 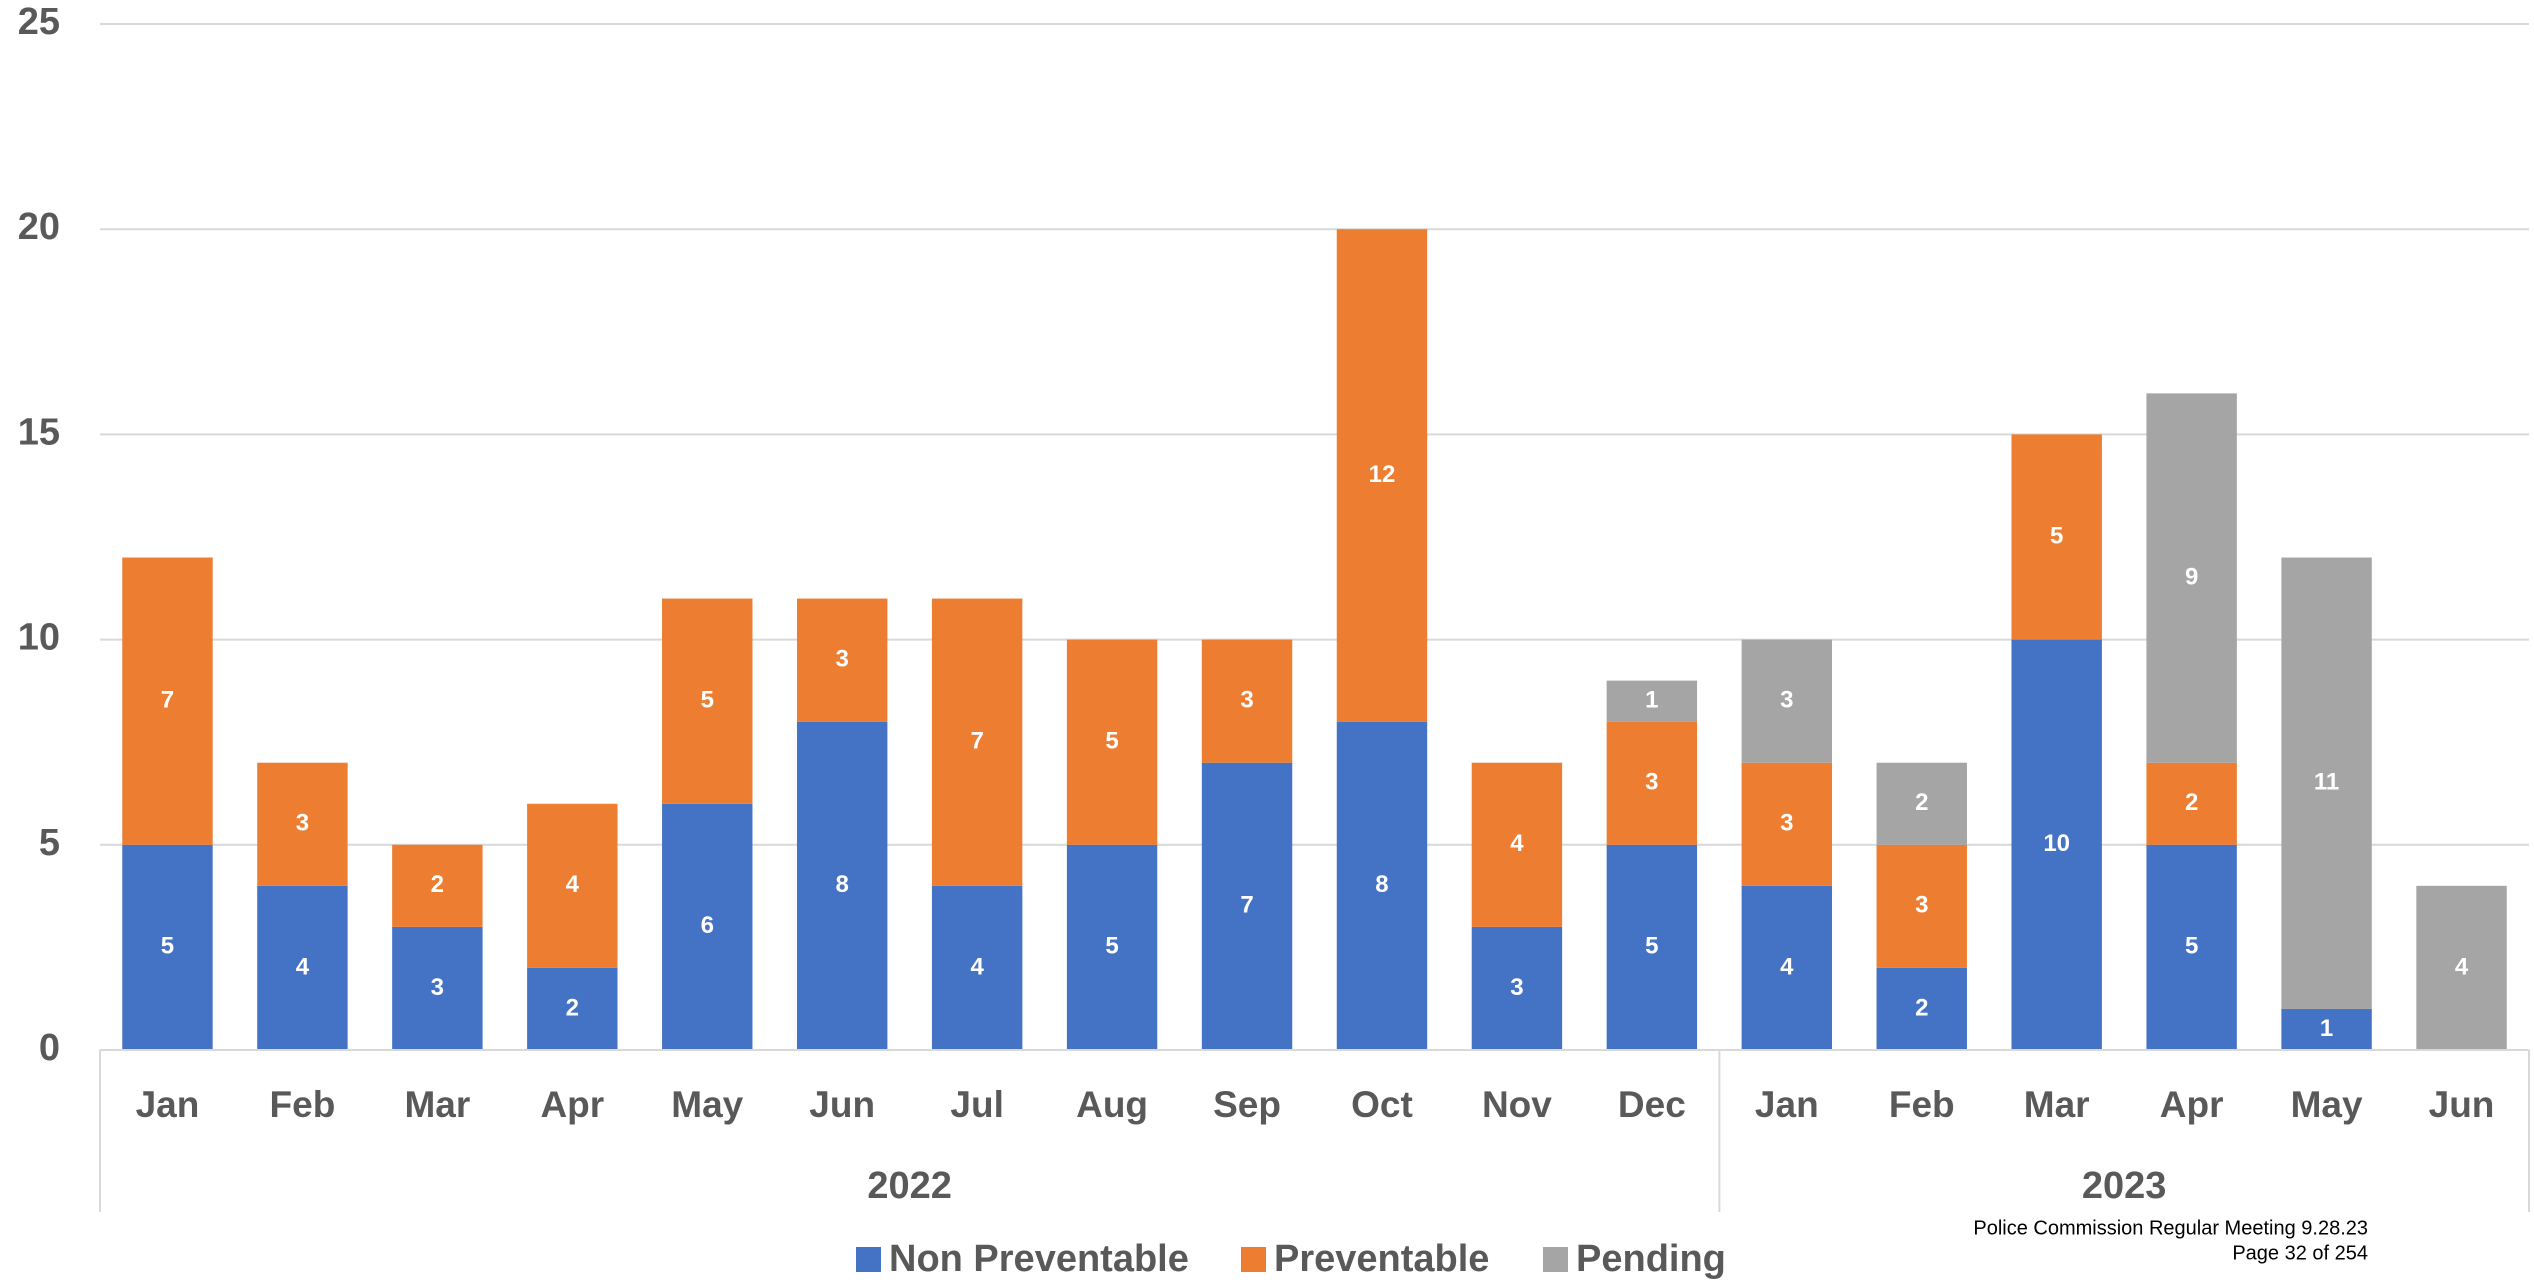 What do you see at coordinates (39, 638) in the screenshot?
I see `y-tick-label: 10` at bounding box center [39, 638].